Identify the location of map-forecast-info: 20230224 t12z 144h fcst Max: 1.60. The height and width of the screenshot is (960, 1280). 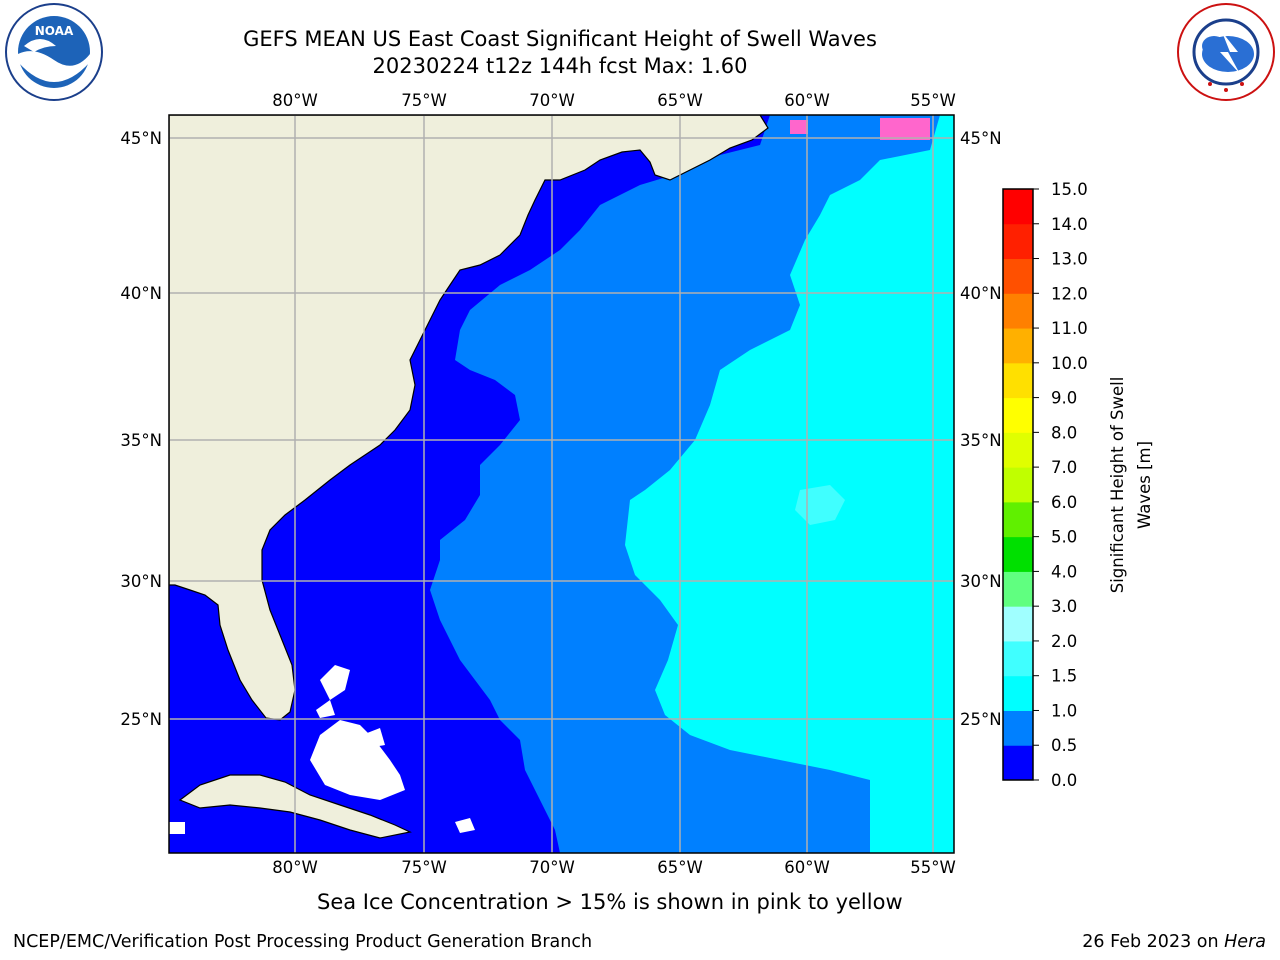
(560, 66).